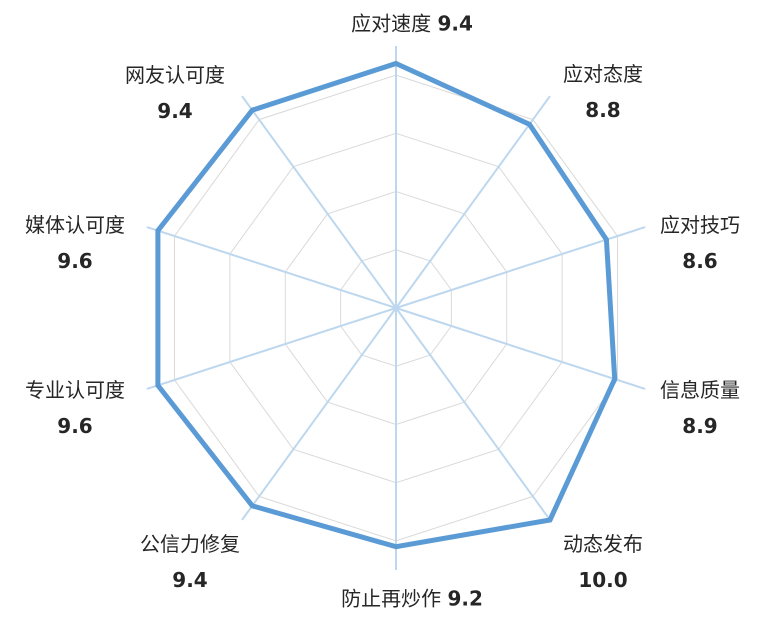  I want to click on data-label: 8.6, so click(700, 261).